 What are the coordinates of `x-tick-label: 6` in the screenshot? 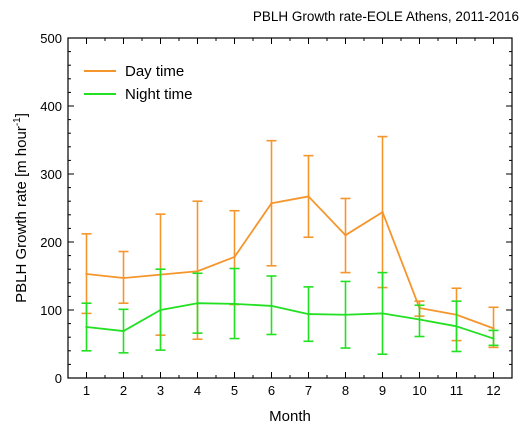 It's located at (271, 390).